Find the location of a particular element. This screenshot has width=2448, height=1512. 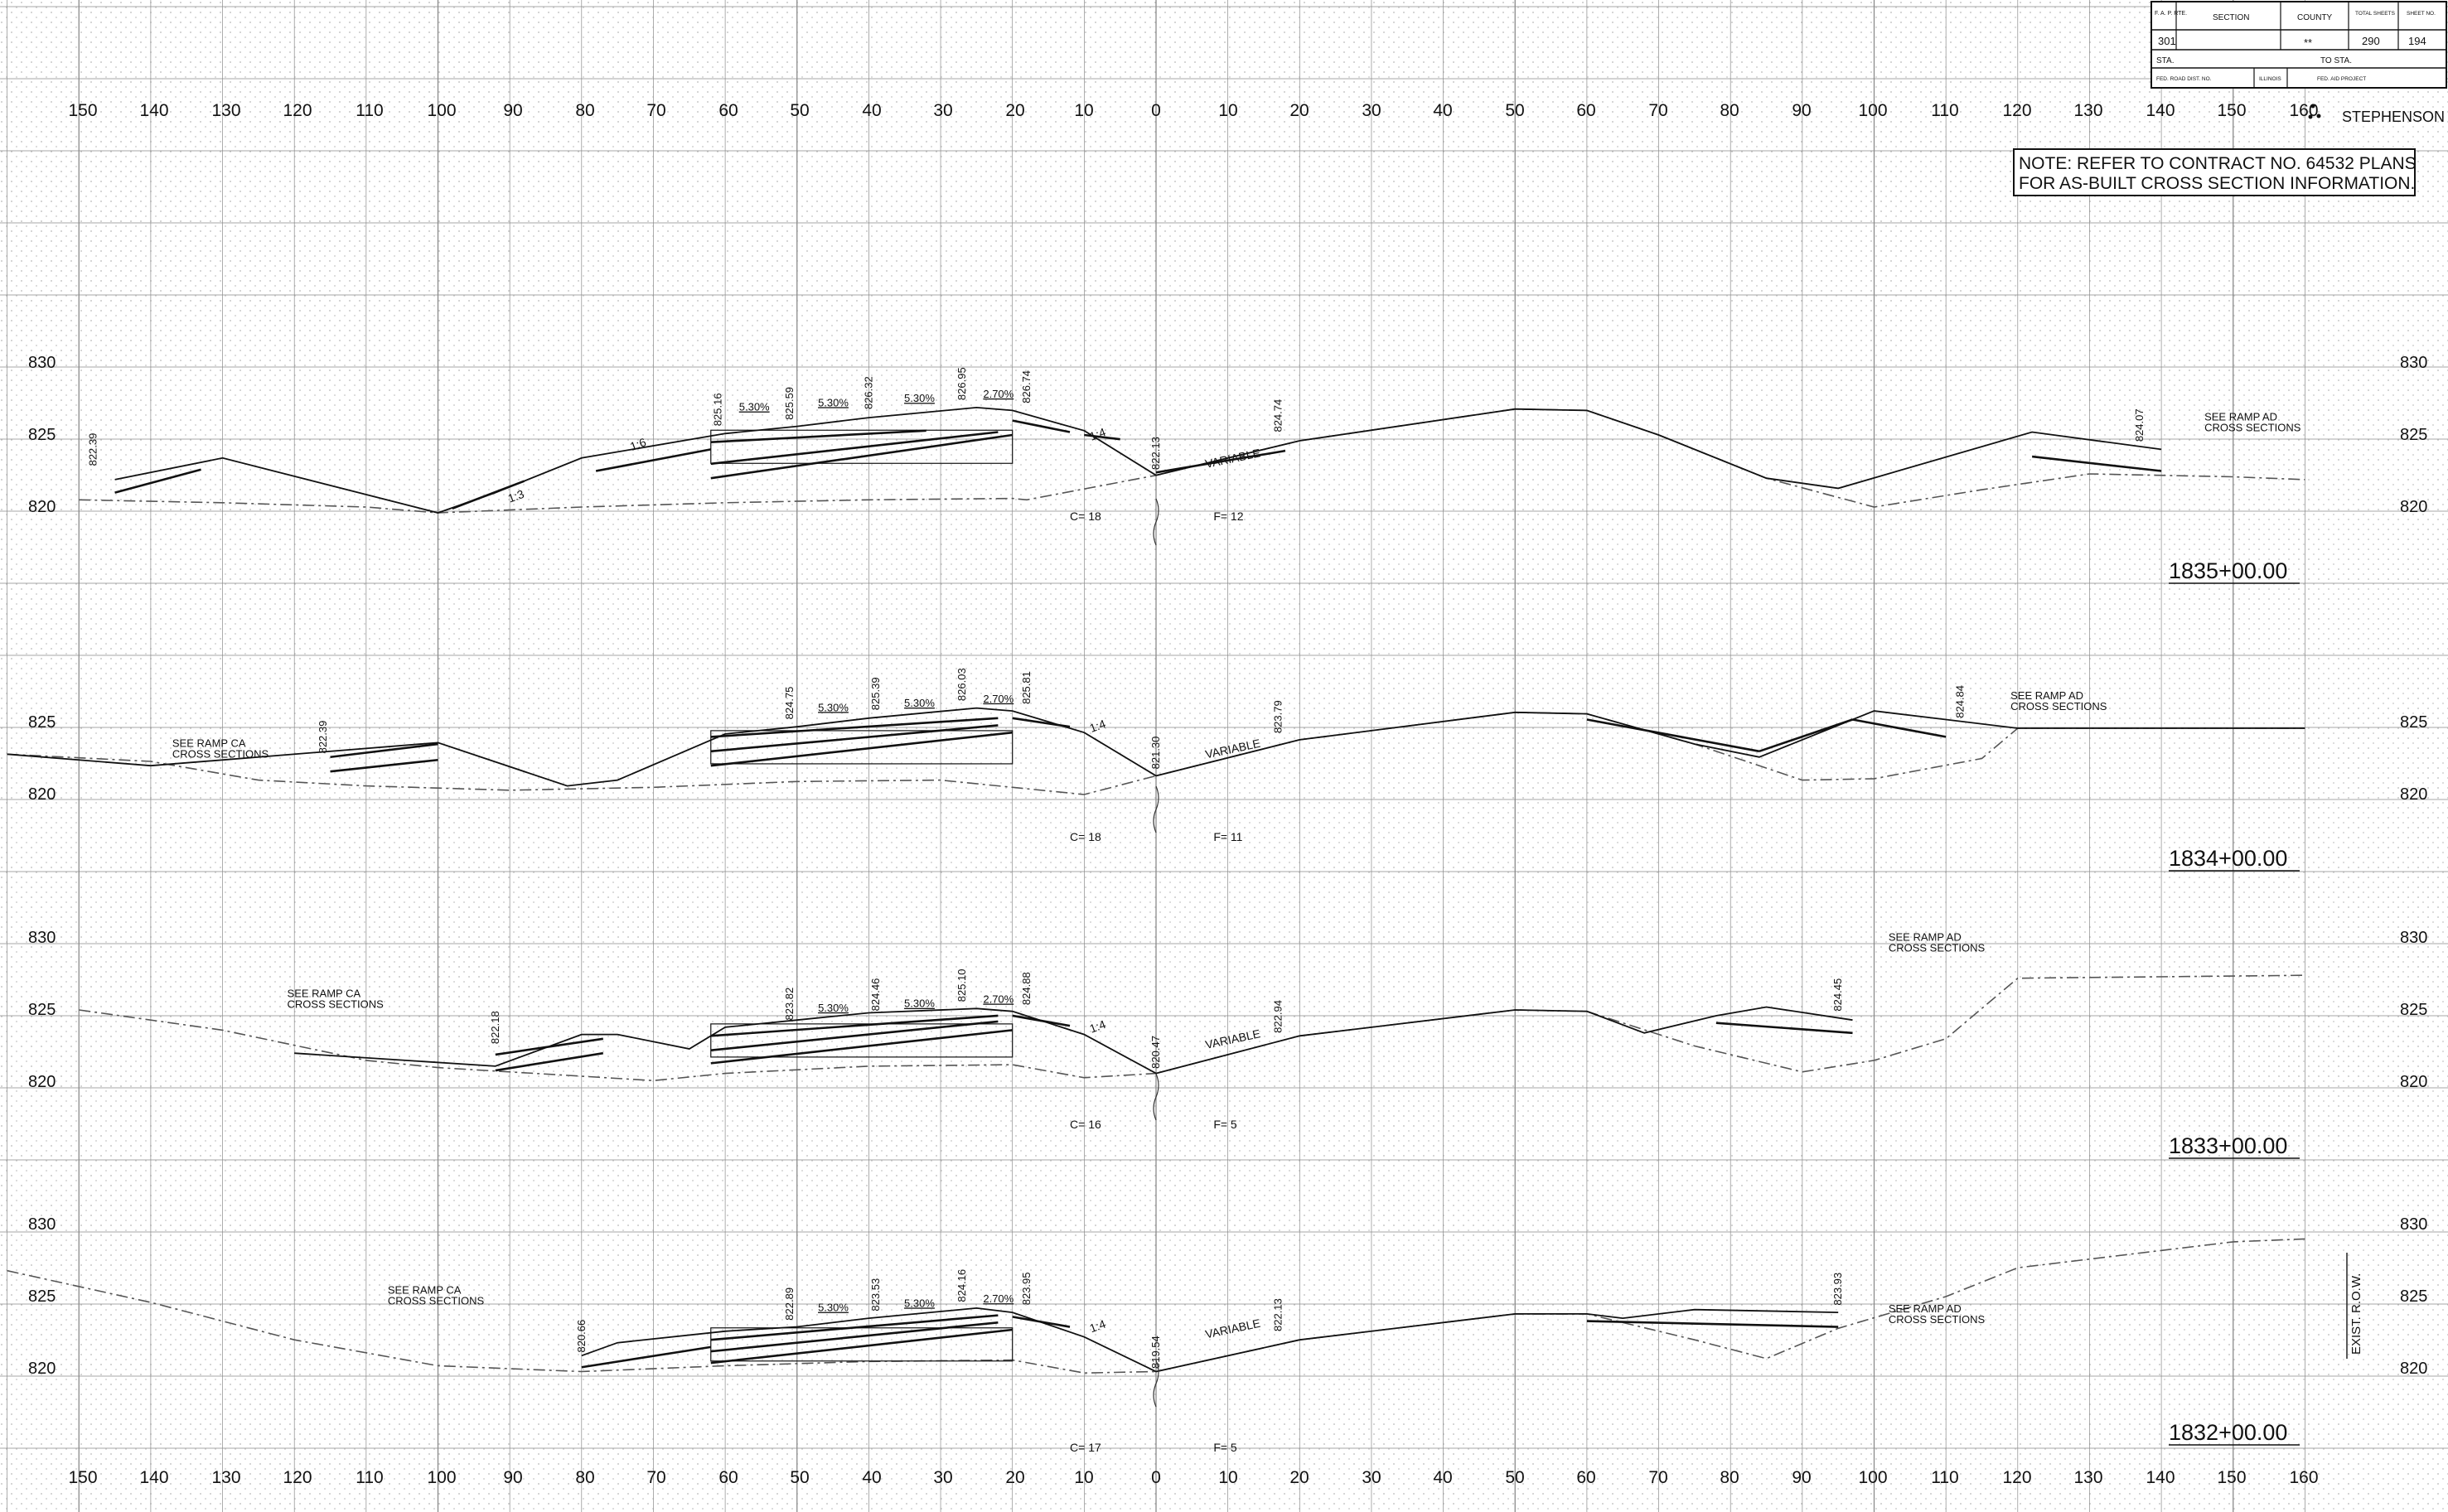

elevation-callout: 820.66 is located at coordinates (581, 1336).